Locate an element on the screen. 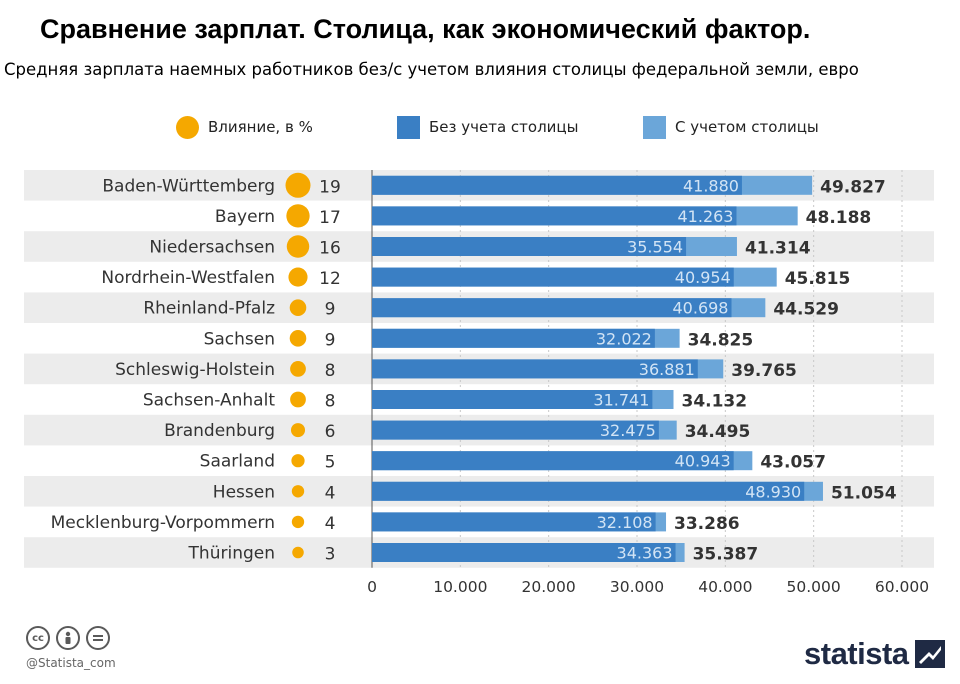  x-tick-label: 30.000 is located at coordinates (637, 587).